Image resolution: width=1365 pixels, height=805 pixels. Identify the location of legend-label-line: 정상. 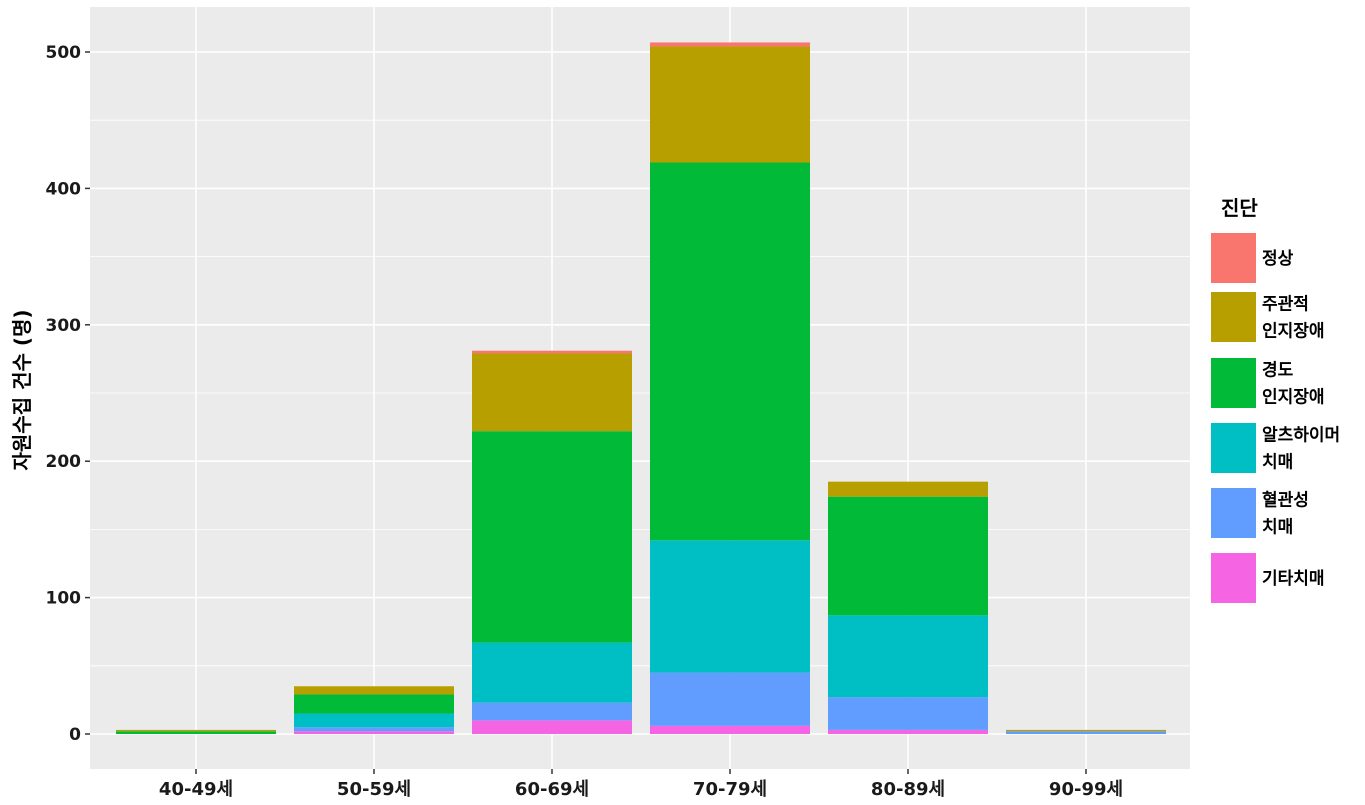
(1278, 259).